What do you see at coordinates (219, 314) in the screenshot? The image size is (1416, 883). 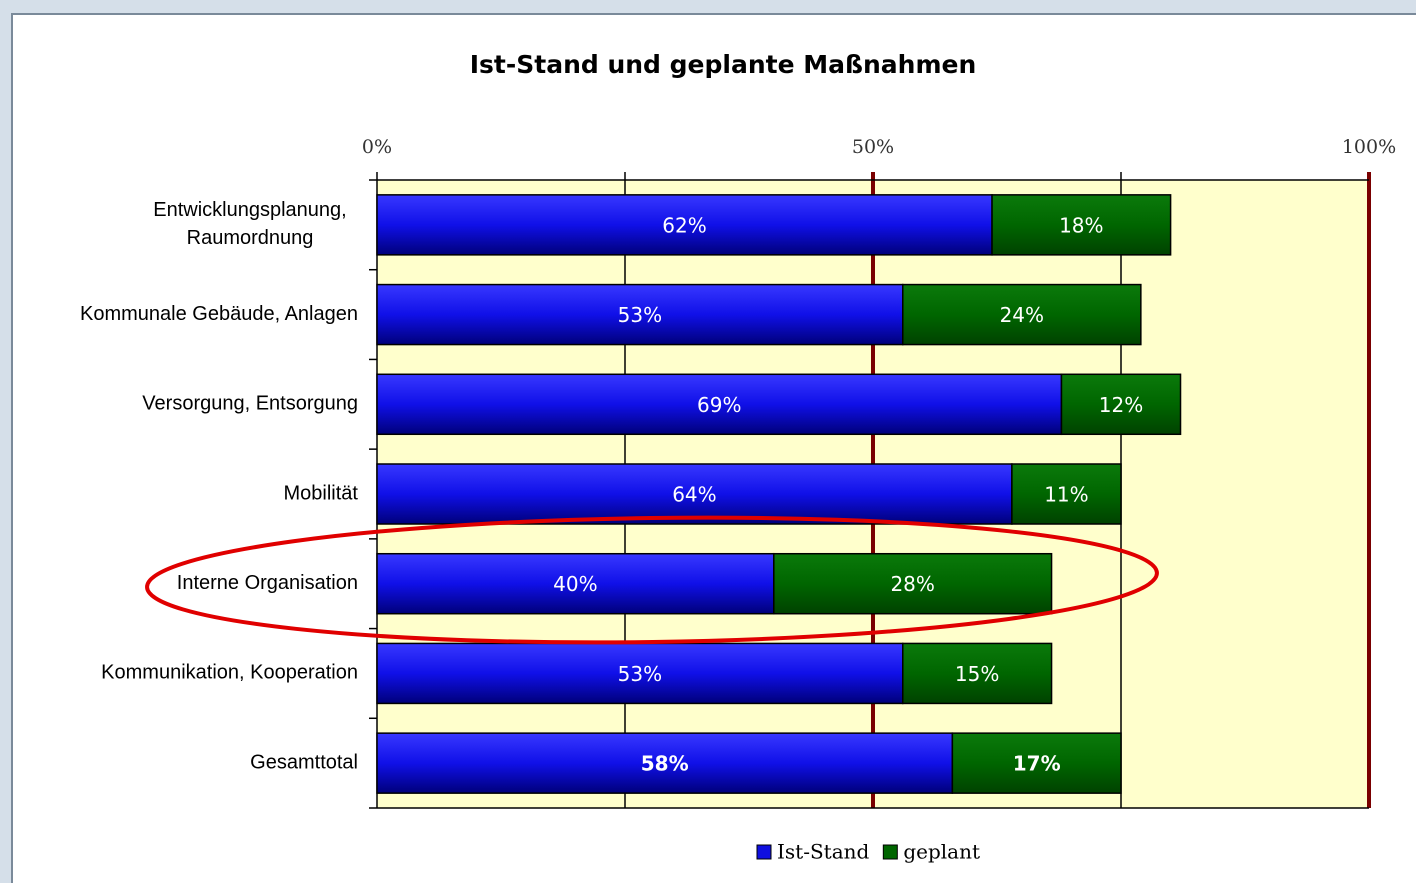 I see `y-tick-label: Kommunale Gebäude, Anlagen` at bounding box center [219, 314].